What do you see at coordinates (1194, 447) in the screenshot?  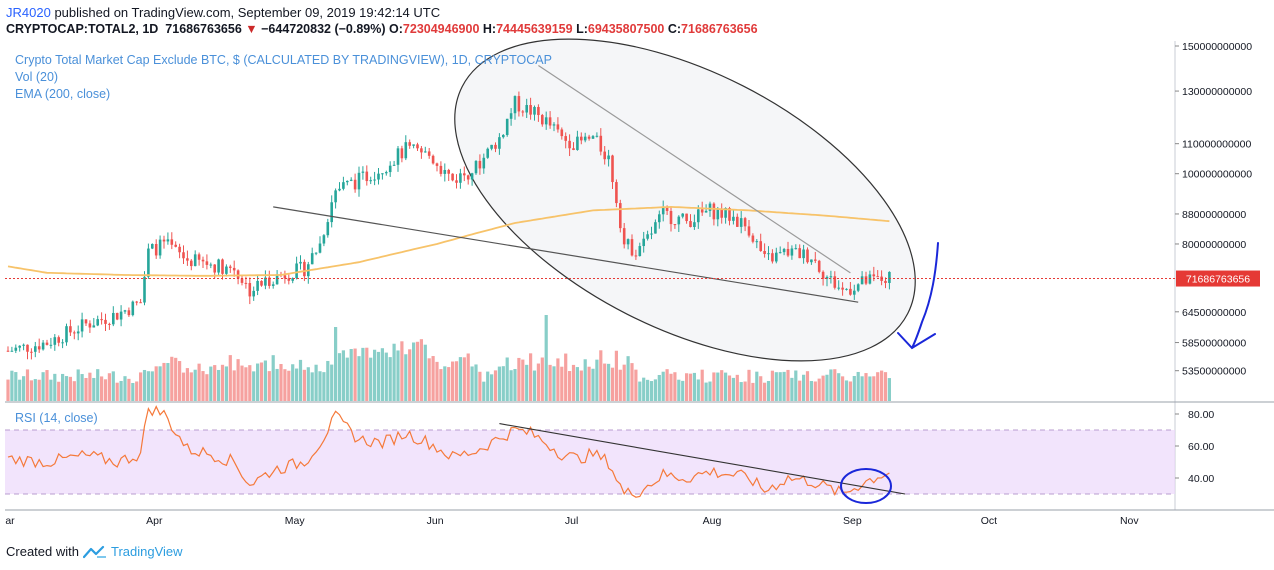 I see `rsi-axis: 80.00 60.00 40.00` at bounding box center [1194, 447].